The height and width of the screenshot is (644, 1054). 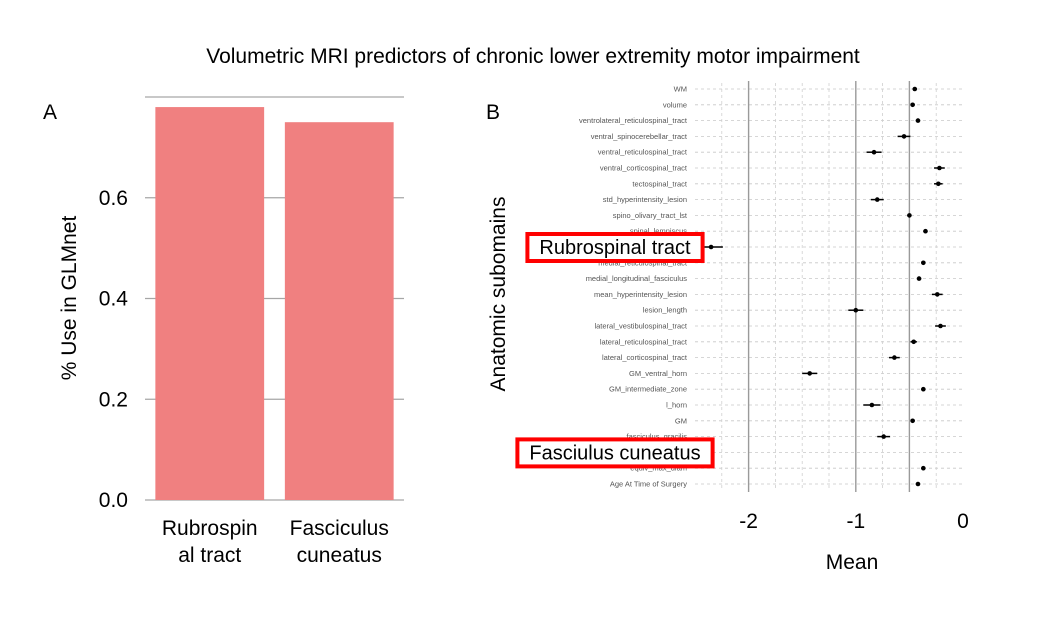 I want to click on panel-b-category-label: spino_olivary_tract_lst, so click(x=650, y=215).